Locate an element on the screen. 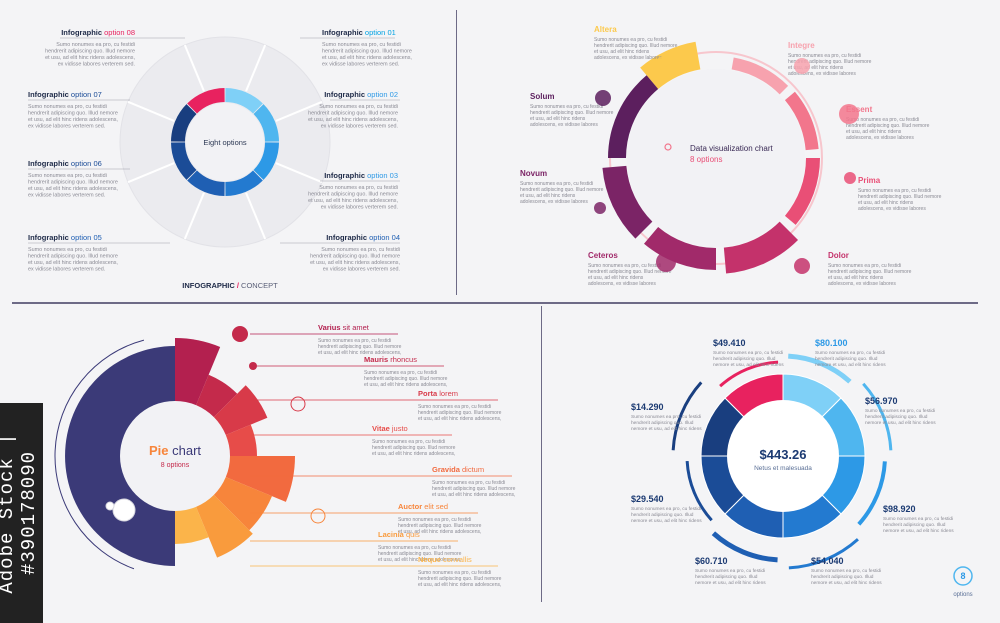  option-label-light: option 01 is located at coordinates (380, 32).